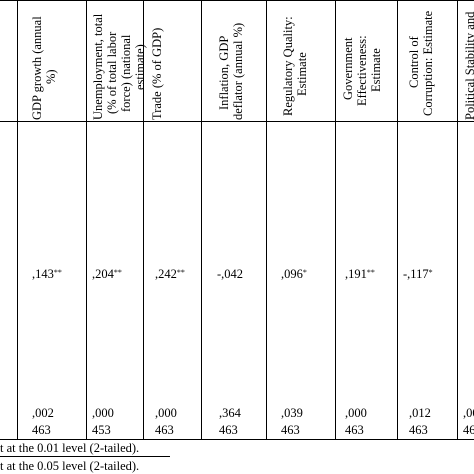  What do you see at coordinates (85, 456) in the screenshot?
I see `footnote-divider` at bounding box center [85, 456].